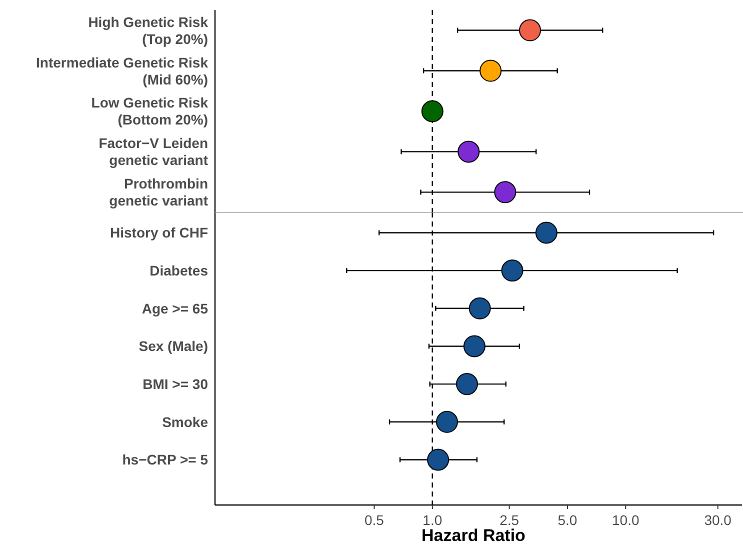 The height and width of the screenshot is (545, 743). Describe the element at coordinates (148, 30) in the screenshot. I see `y-tick-label: High Genetic Risk (Top 20%)` at that location.